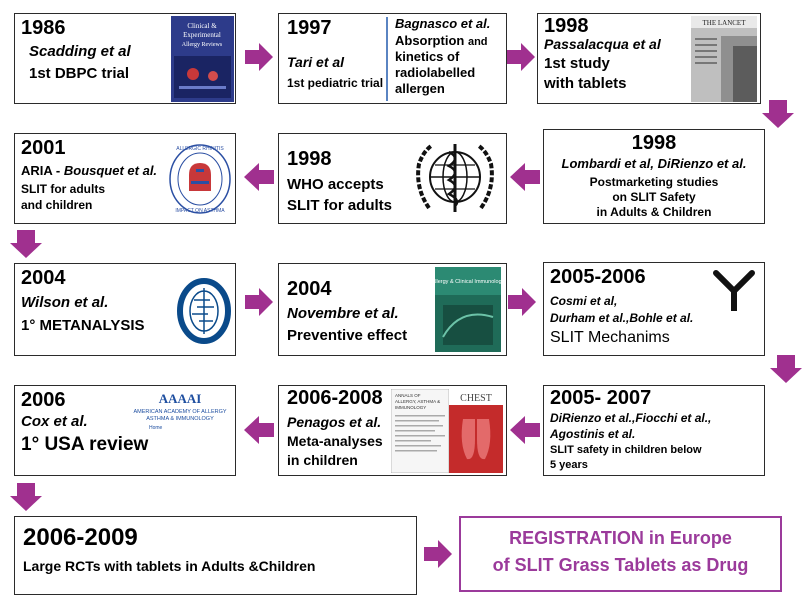 The height and width of the screenshot is (601, 811). What do you see at coordinates (654, 212) in the screenshot?
I see `description-line3: in Adults & Children` at bounding box center [654, 212].